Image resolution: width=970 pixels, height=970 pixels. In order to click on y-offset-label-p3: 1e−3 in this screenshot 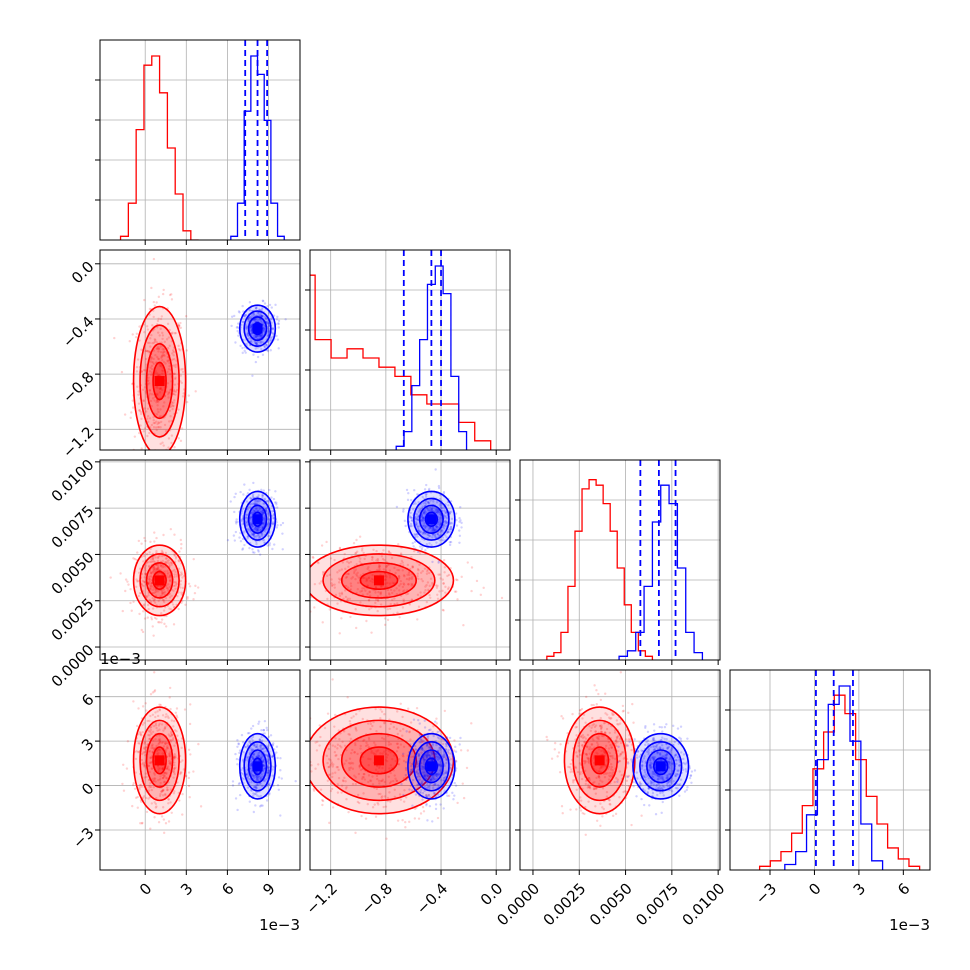, I will do `click(120, 659)`.